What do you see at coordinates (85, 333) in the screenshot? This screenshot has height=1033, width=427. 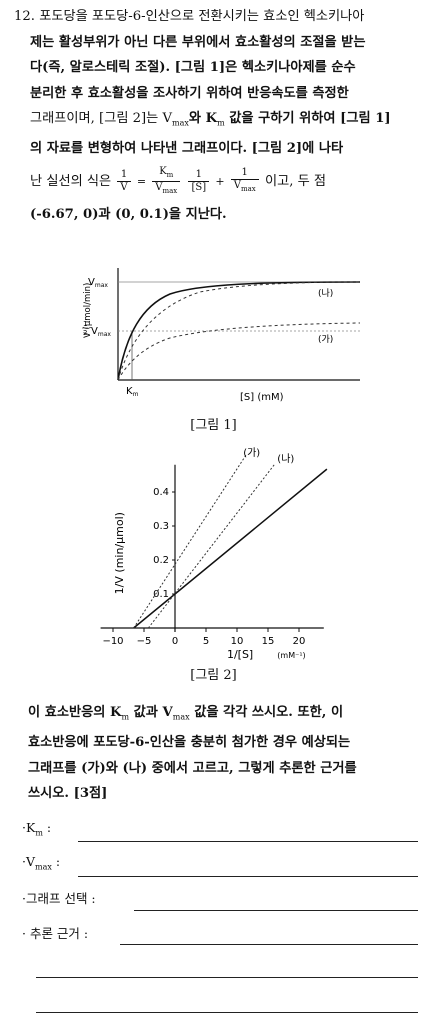 I see `fig1-half-den: 2` at bounding box center [85, 333].